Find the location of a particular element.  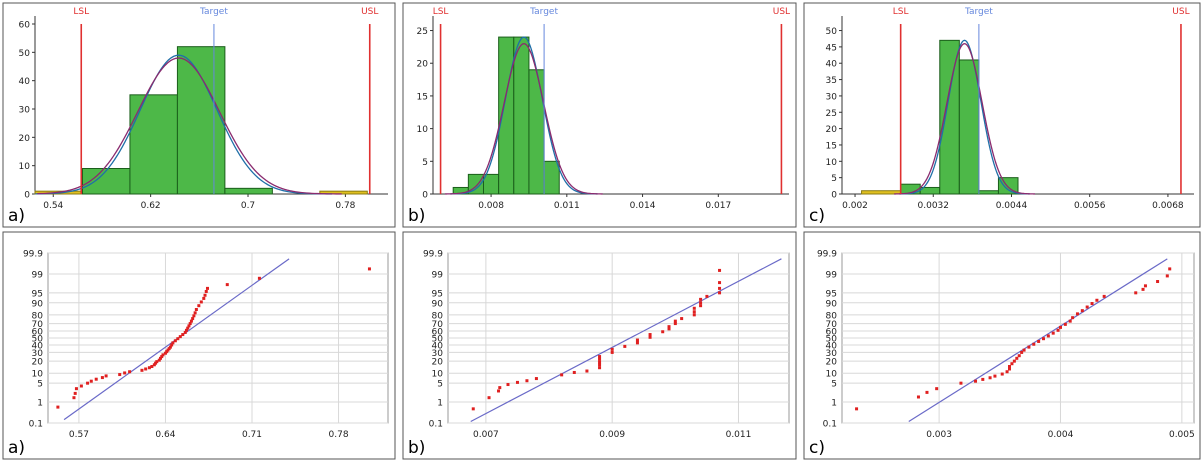

x-tick-label: 0.0032 is located at coordinates (934, 206).